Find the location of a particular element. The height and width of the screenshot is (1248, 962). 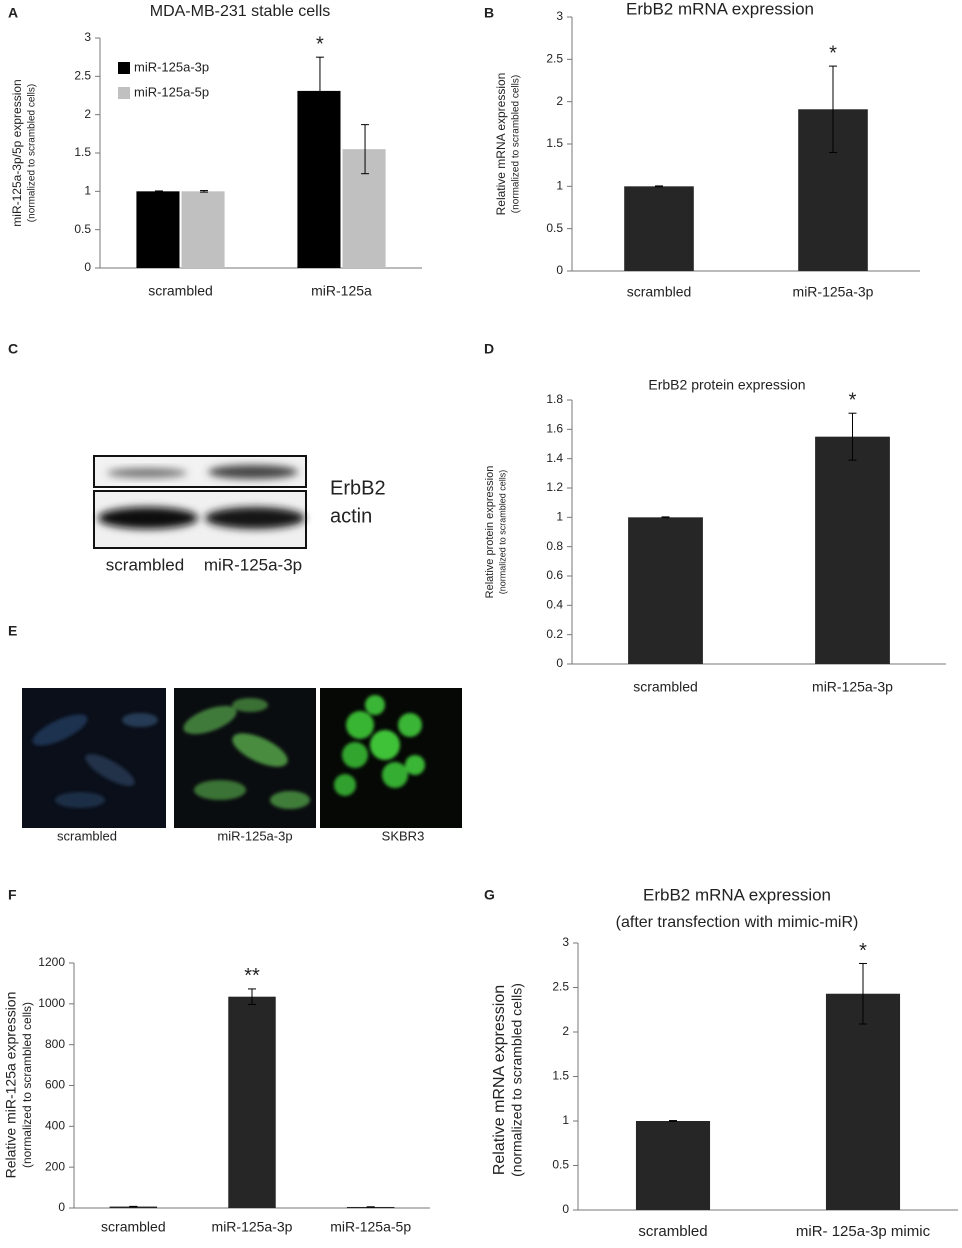

y-tick-label: 1200 is located at coordinates (51, 962).